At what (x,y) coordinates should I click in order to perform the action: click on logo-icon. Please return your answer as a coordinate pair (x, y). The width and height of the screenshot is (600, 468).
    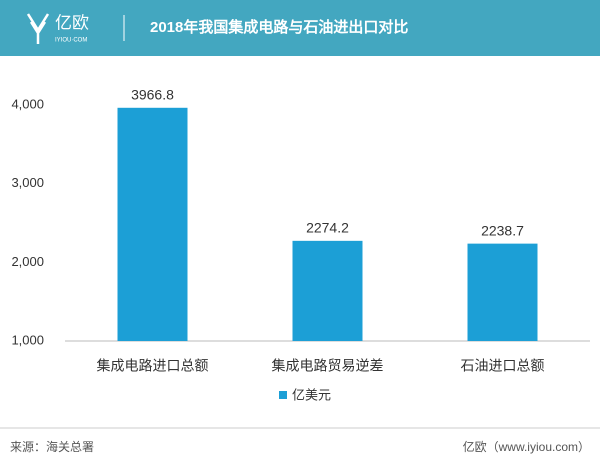
    Looking at the image, I should click on (38, 28).